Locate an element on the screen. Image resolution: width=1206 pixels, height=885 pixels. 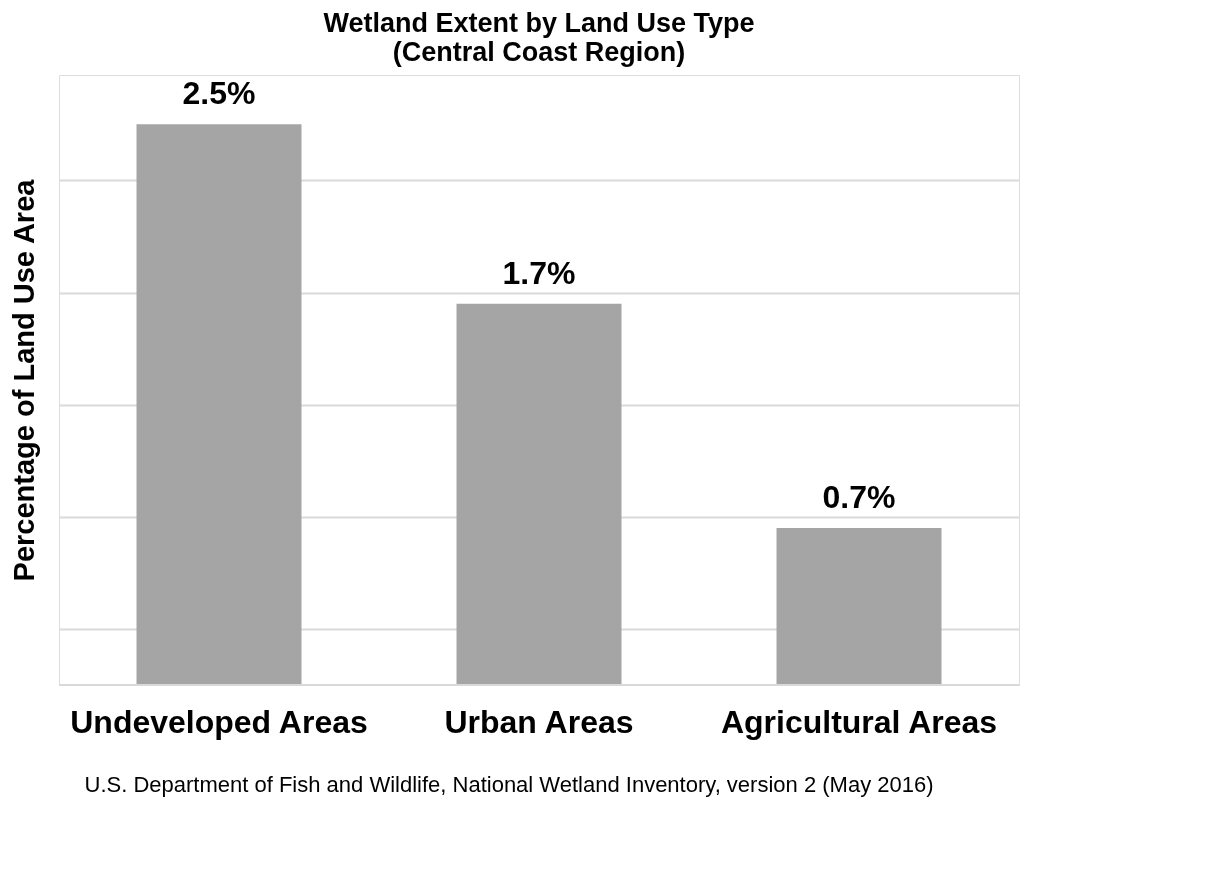
data-label: 2.5% is located at coordinates (219, 93).